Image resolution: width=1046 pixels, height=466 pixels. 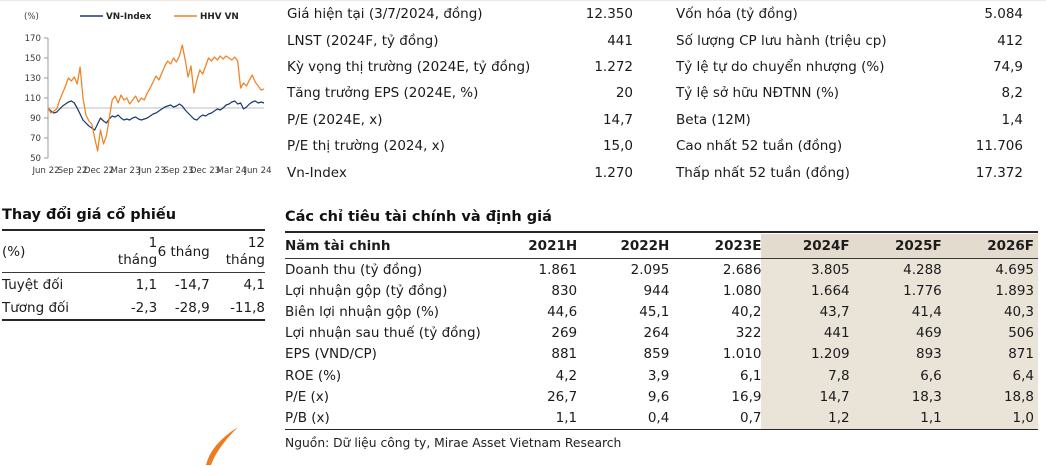 I want to click on fin-value: 1.861, so click(x=558, y=269).